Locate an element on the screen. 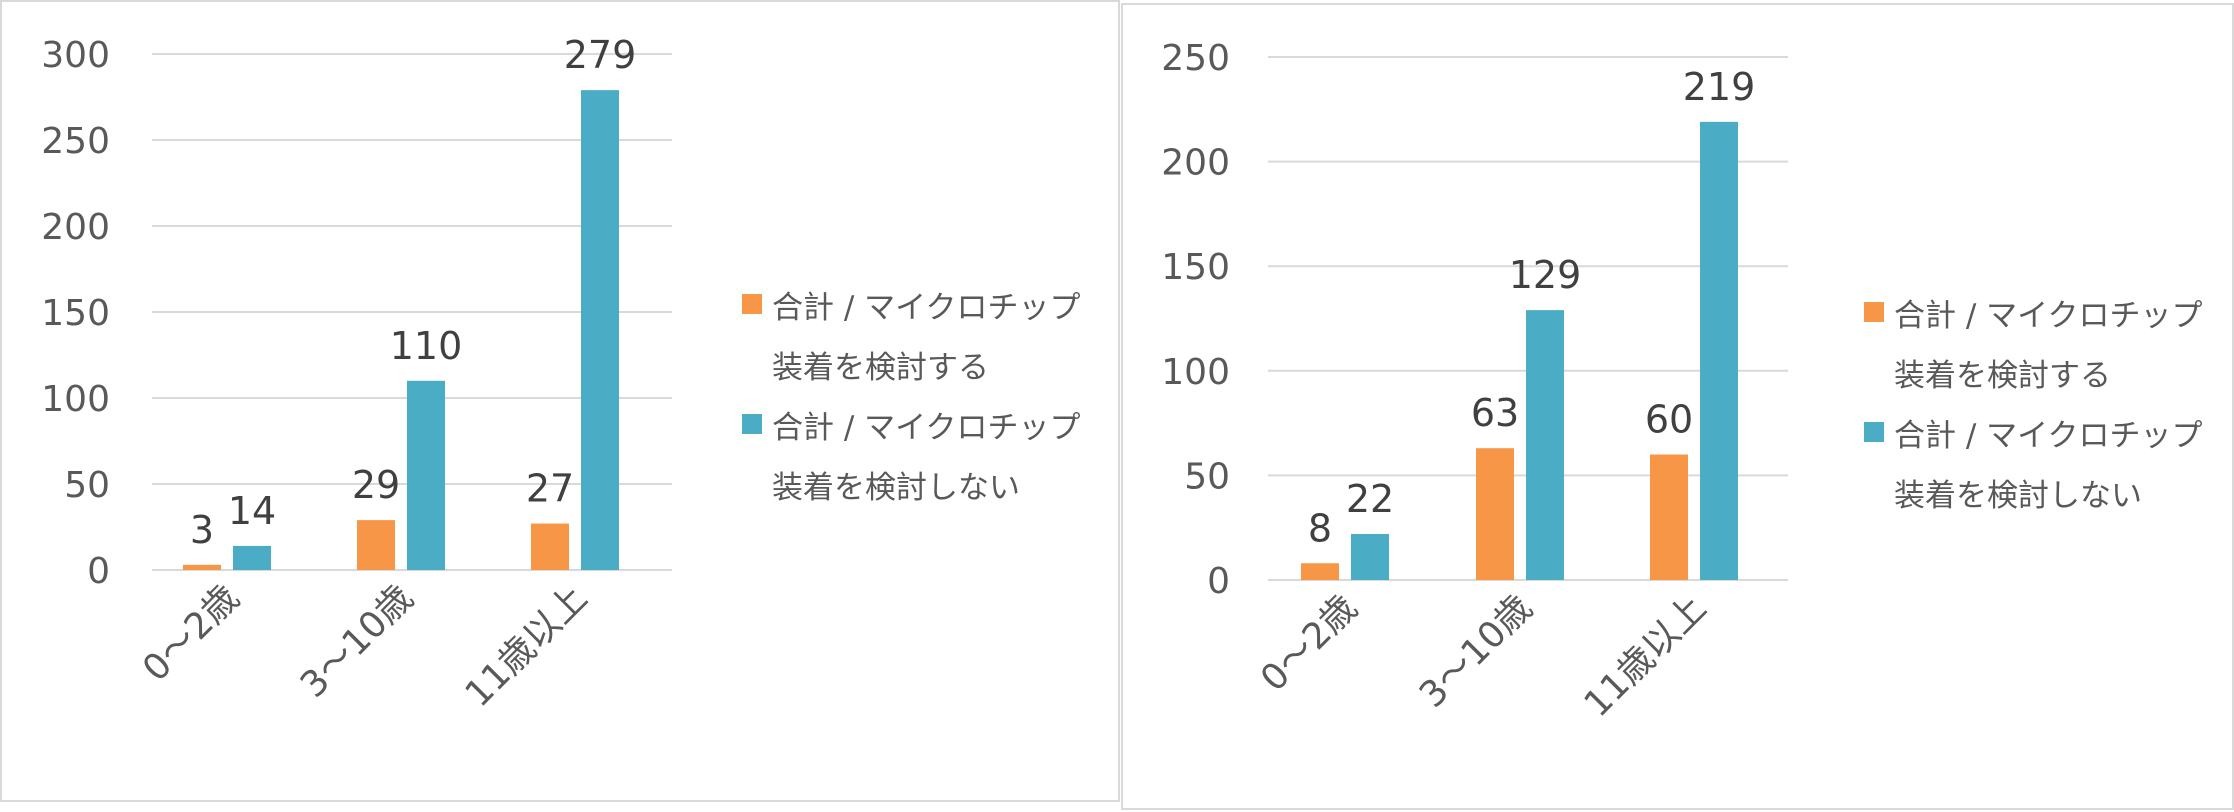 Image resolution: width=2234 pixels, height=812 pixels. data-label: 279 is located at coordinates (600, 55).